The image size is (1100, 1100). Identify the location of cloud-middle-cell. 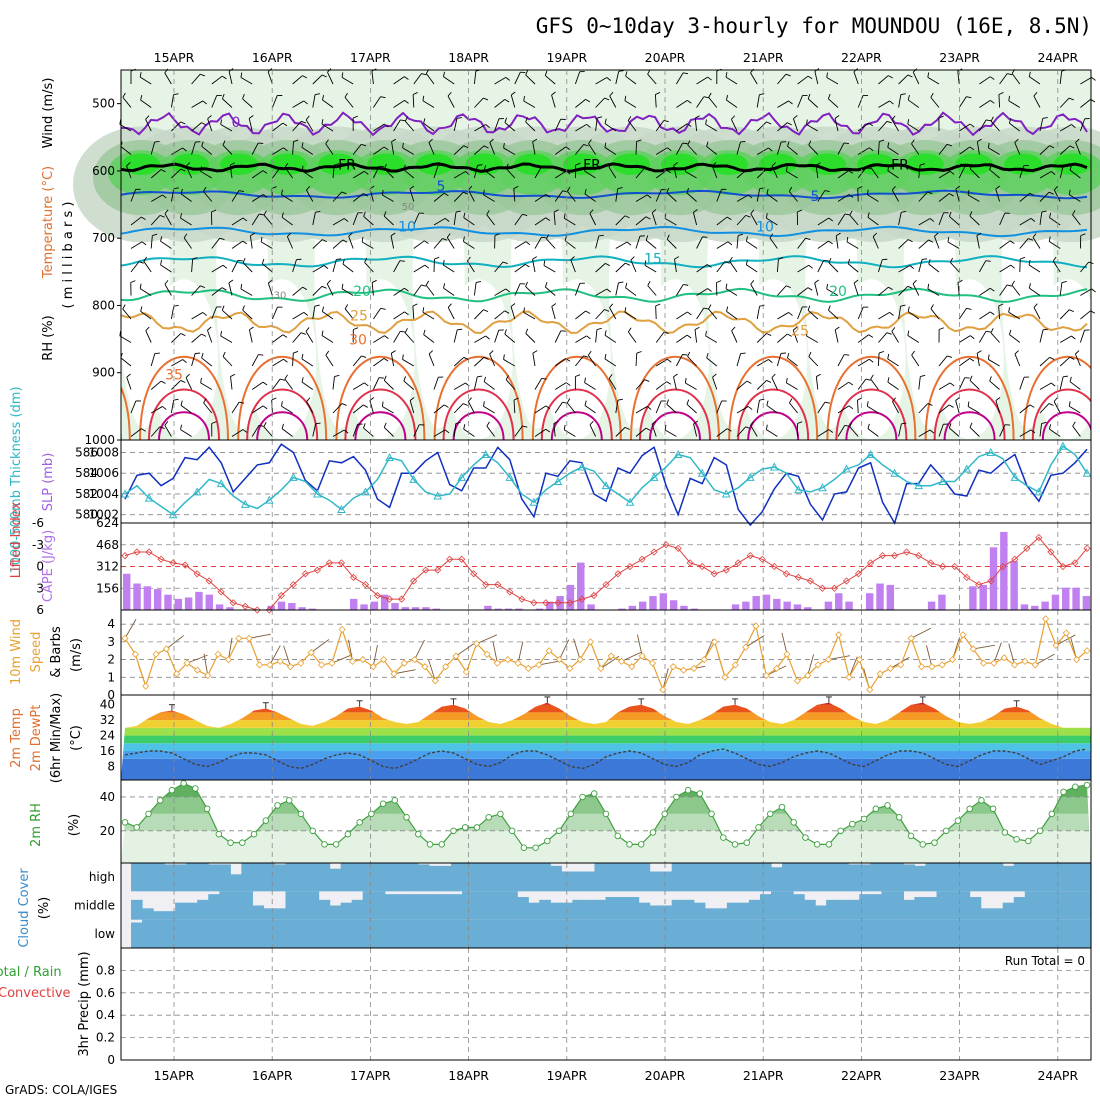
(1052, 905).